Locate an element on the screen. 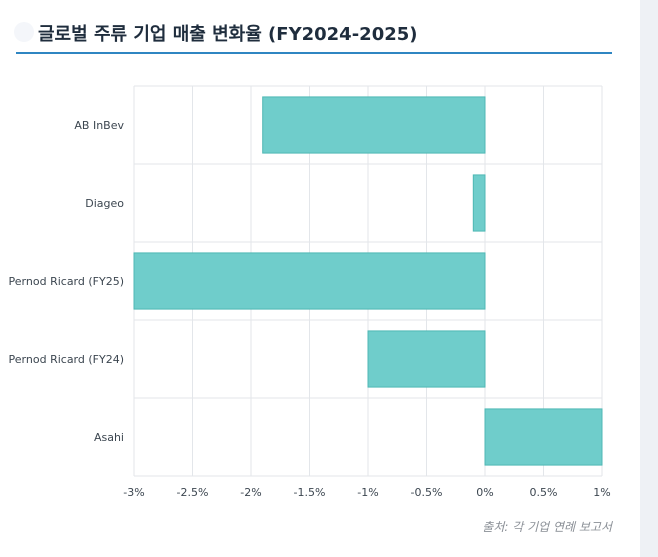  x-tick-label-3: -1.5% is located at coordinates (310, 492).